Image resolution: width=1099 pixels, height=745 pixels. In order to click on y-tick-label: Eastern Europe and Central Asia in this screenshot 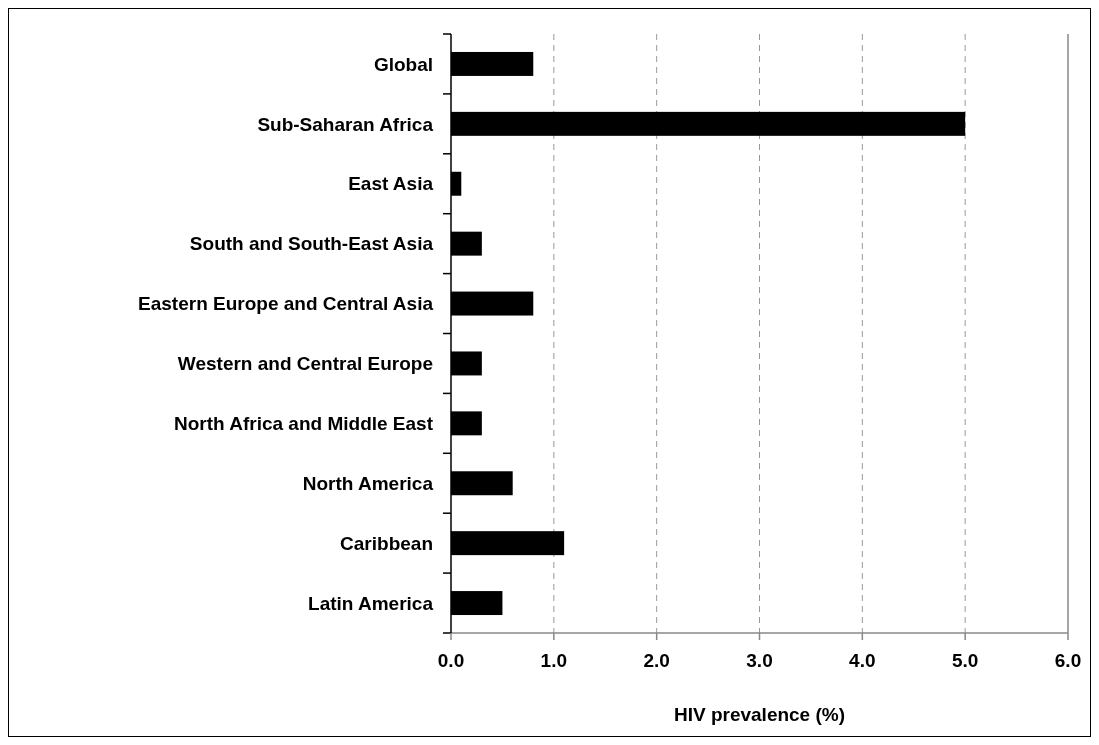, I will do `click(286, 304)`.